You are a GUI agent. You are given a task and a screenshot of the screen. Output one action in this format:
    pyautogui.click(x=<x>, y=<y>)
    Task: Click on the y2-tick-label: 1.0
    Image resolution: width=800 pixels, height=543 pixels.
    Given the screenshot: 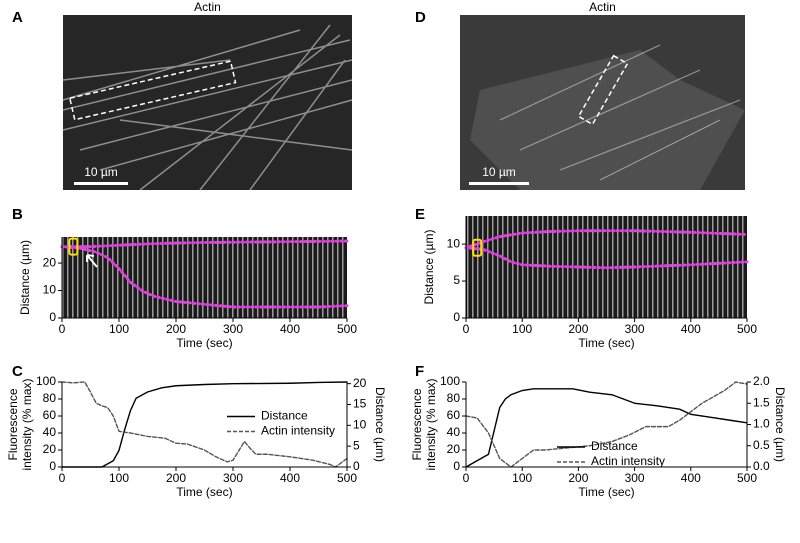 What is the action you would take?
    pyautogui.click(x=761, y=424)
    